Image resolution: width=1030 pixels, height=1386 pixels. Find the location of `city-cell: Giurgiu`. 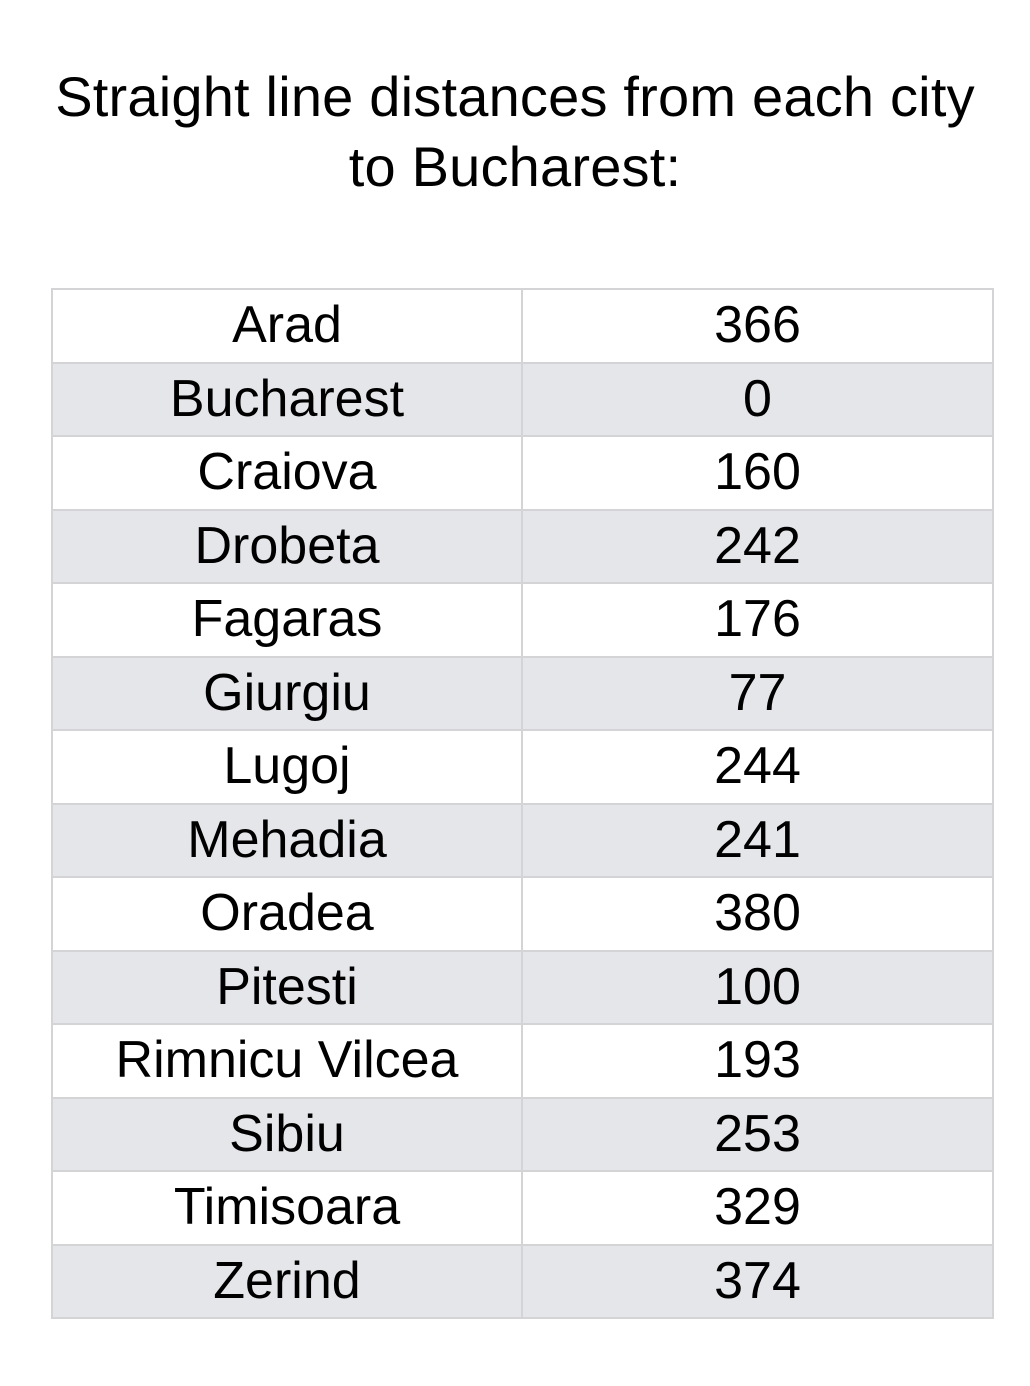

city-cell: Giurgiu is located at coordinates (287, 693).